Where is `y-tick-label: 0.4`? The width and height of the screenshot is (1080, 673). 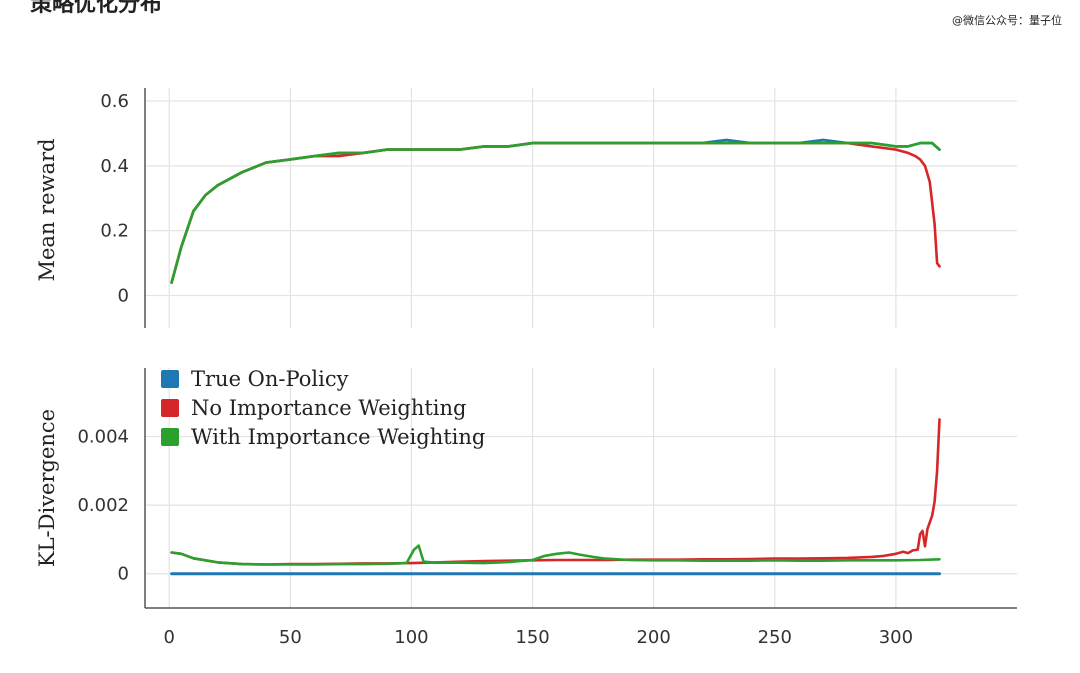 y-tick-label: 0.4 is located at coordinates (114, 166).